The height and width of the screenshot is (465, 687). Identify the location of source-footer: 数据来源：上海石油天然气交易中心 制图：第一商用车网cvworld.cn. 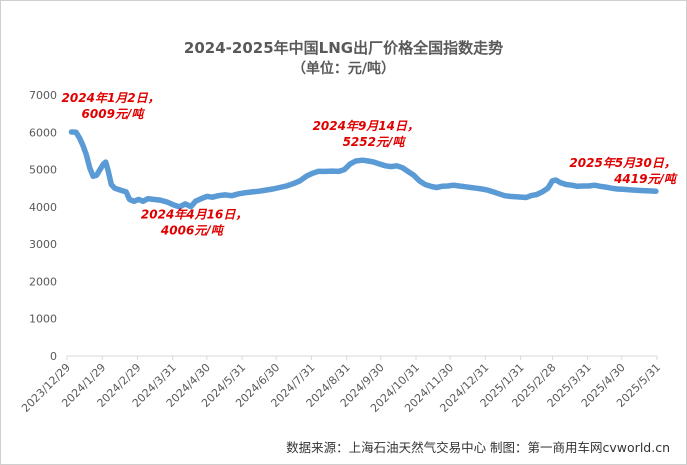
(478, 447).